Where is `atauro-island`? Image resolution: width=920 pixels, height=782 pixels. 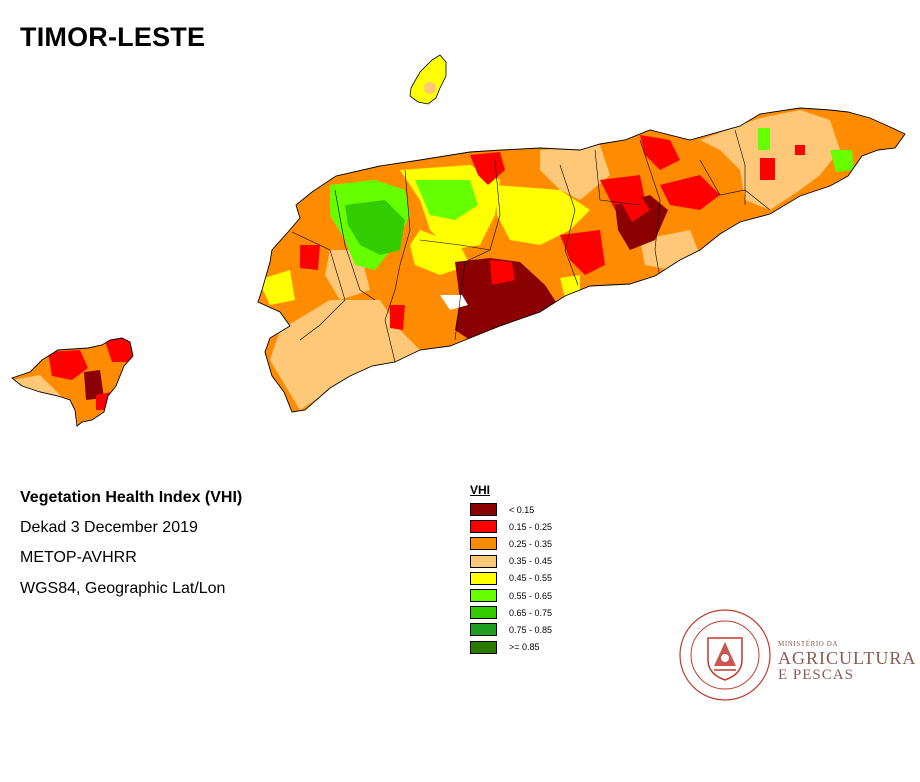 atauro-island is located at coordinates (428, 79).